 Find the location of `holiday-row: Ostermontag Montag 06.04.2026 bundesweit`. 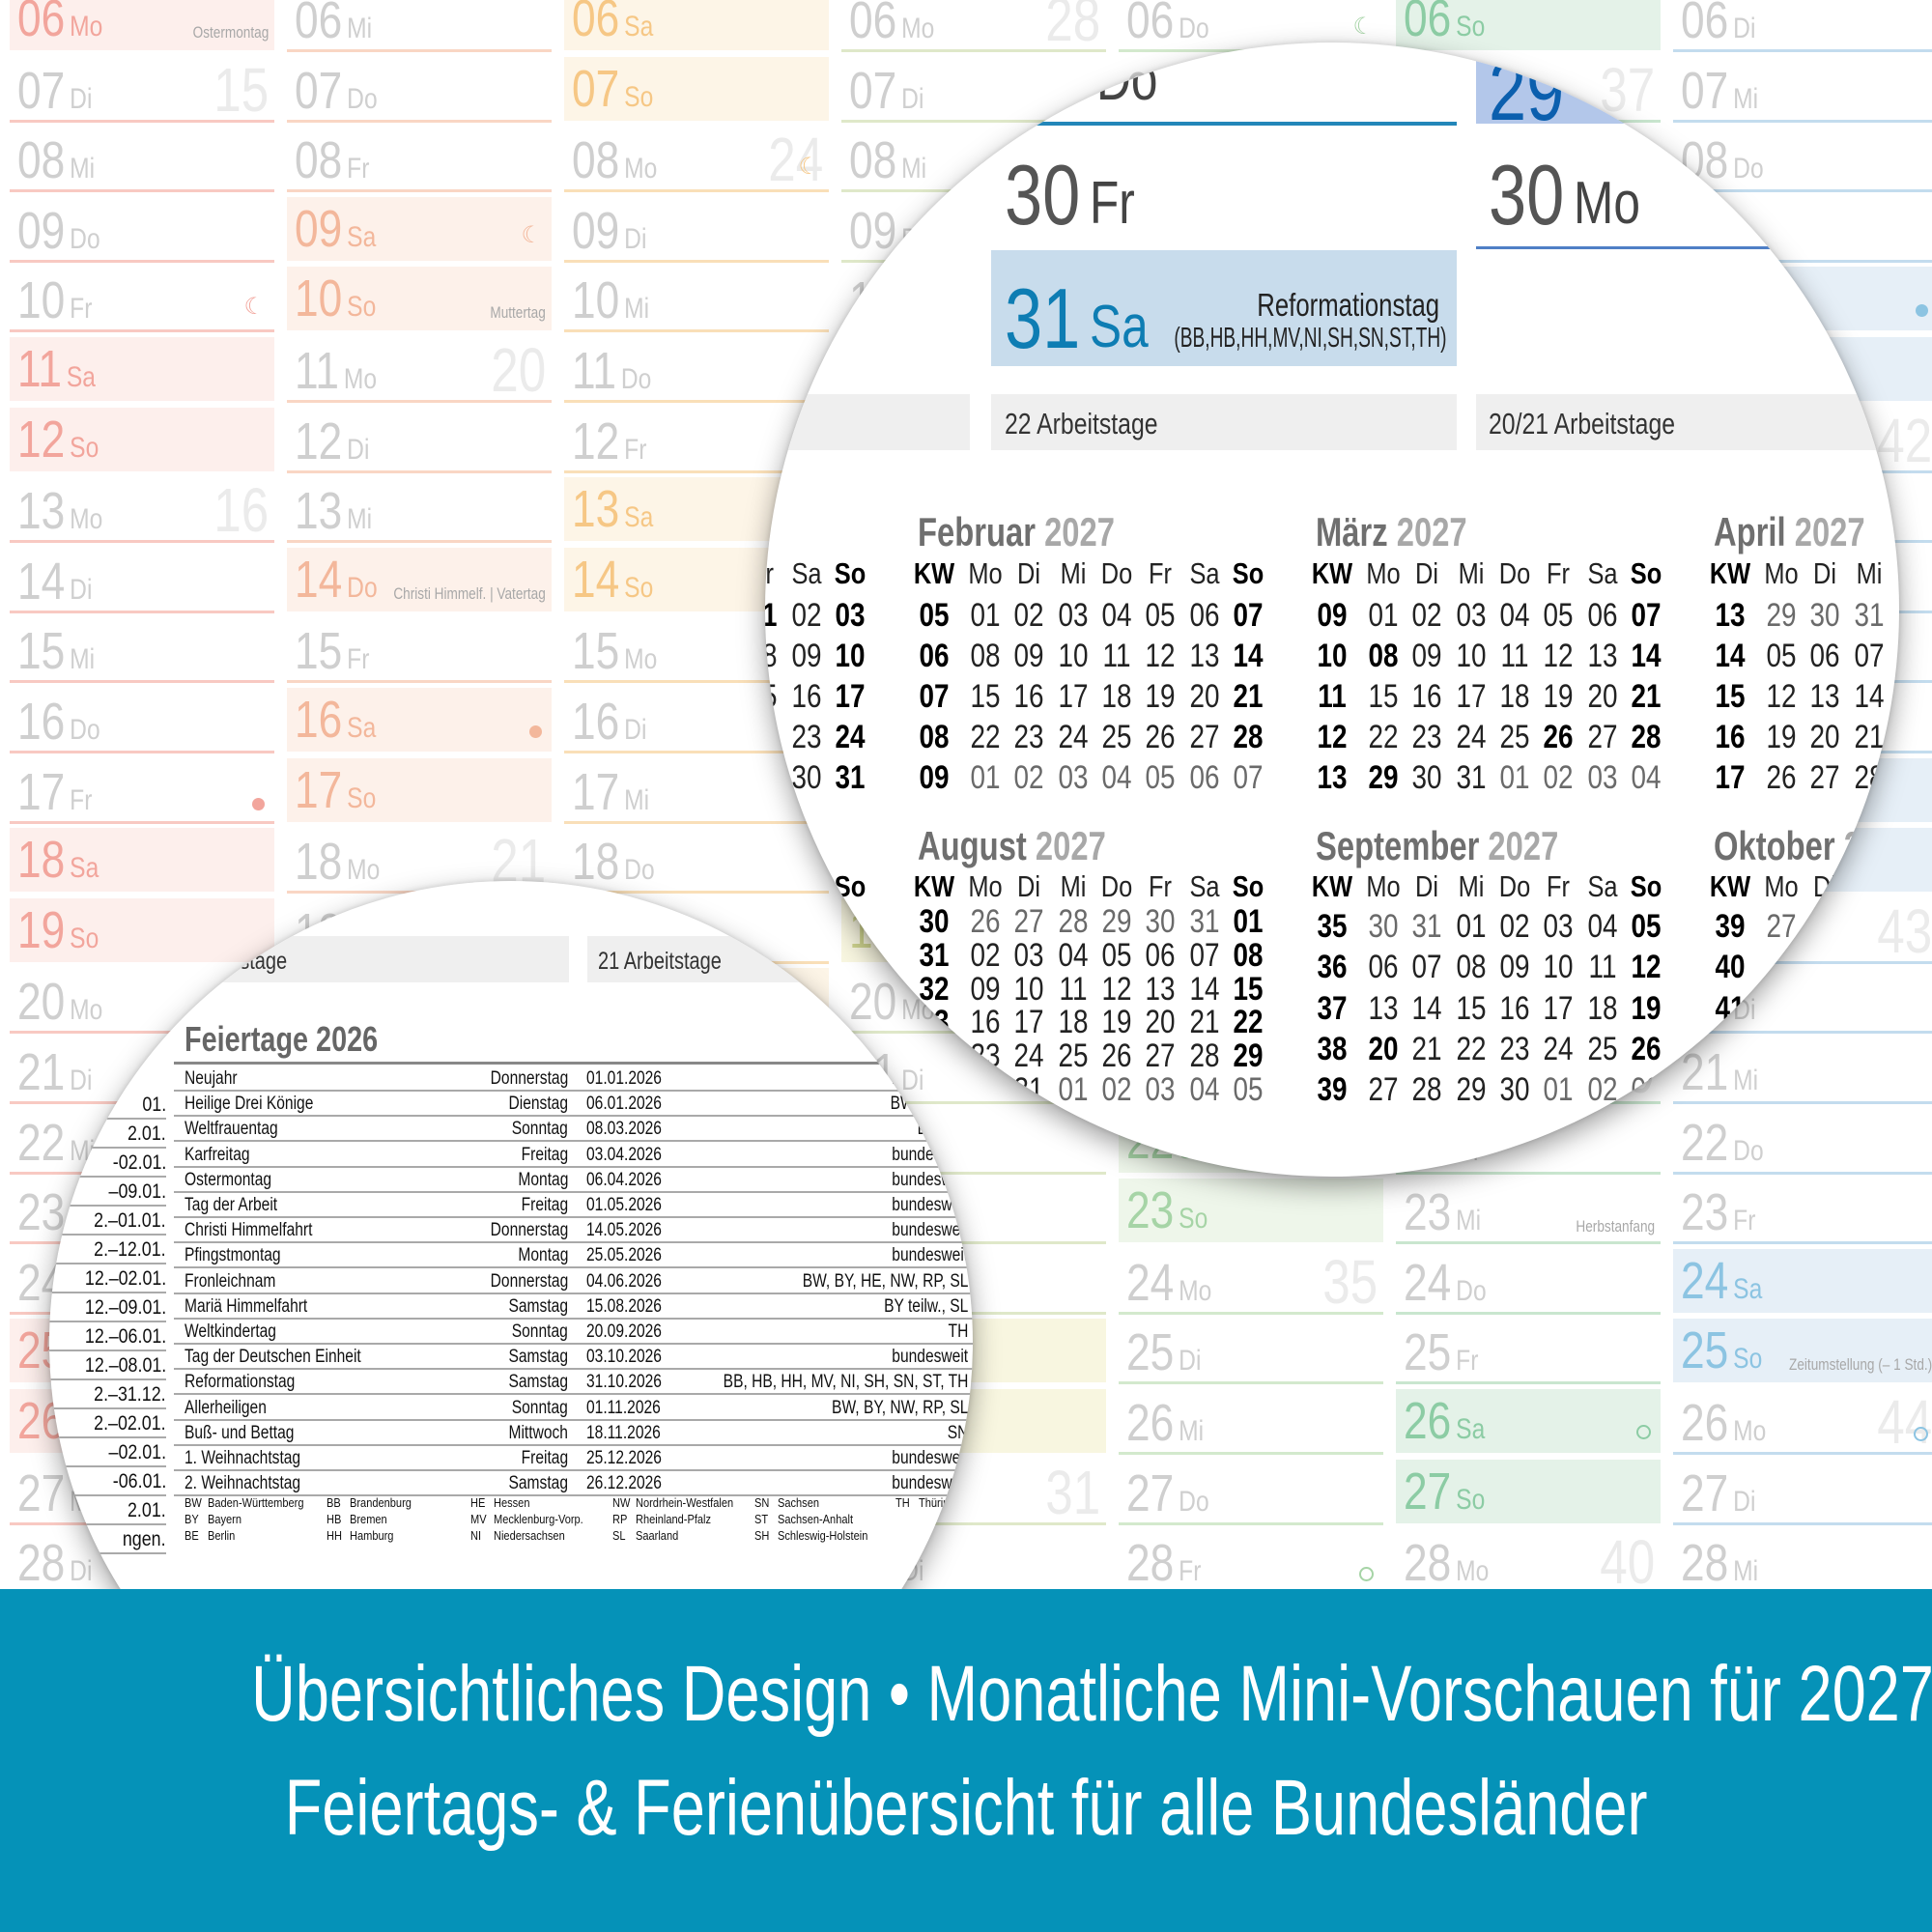

holiday-row: Ostermontag Montag 06.04.2026 bundesweit is located at coordinates (573, 1179).